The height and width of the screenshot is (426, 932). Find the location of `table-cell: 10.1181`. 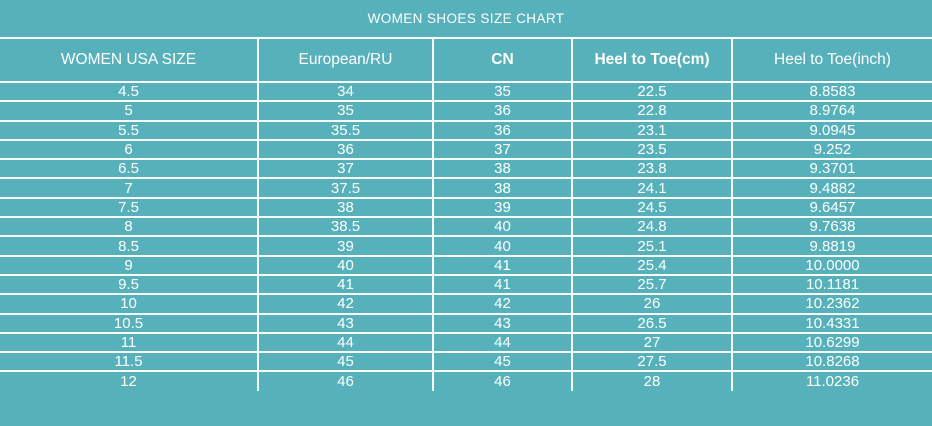

table-cell: 10.1181 is located at coordinates (831, 284).